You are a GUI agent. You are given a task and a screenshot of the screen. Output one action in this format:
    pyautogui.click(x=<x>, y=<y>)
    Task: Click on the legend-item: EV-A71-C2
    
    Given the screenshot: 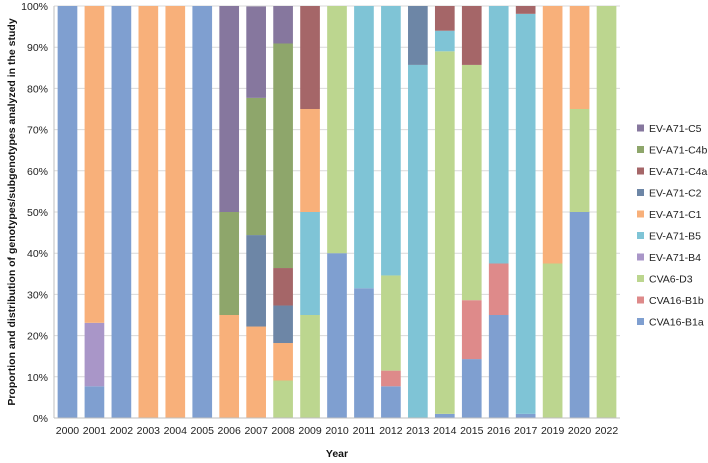 What is the action you would take?
    pyautogui.click(x=669, y=194)
    